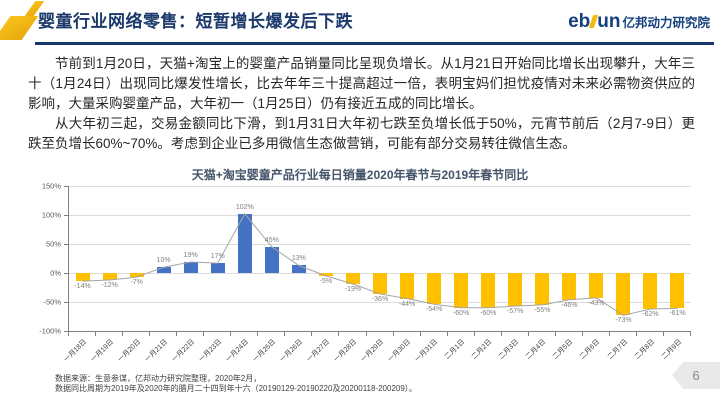  I want to click on x-axis-label: 二月6日, so click(590, 349).